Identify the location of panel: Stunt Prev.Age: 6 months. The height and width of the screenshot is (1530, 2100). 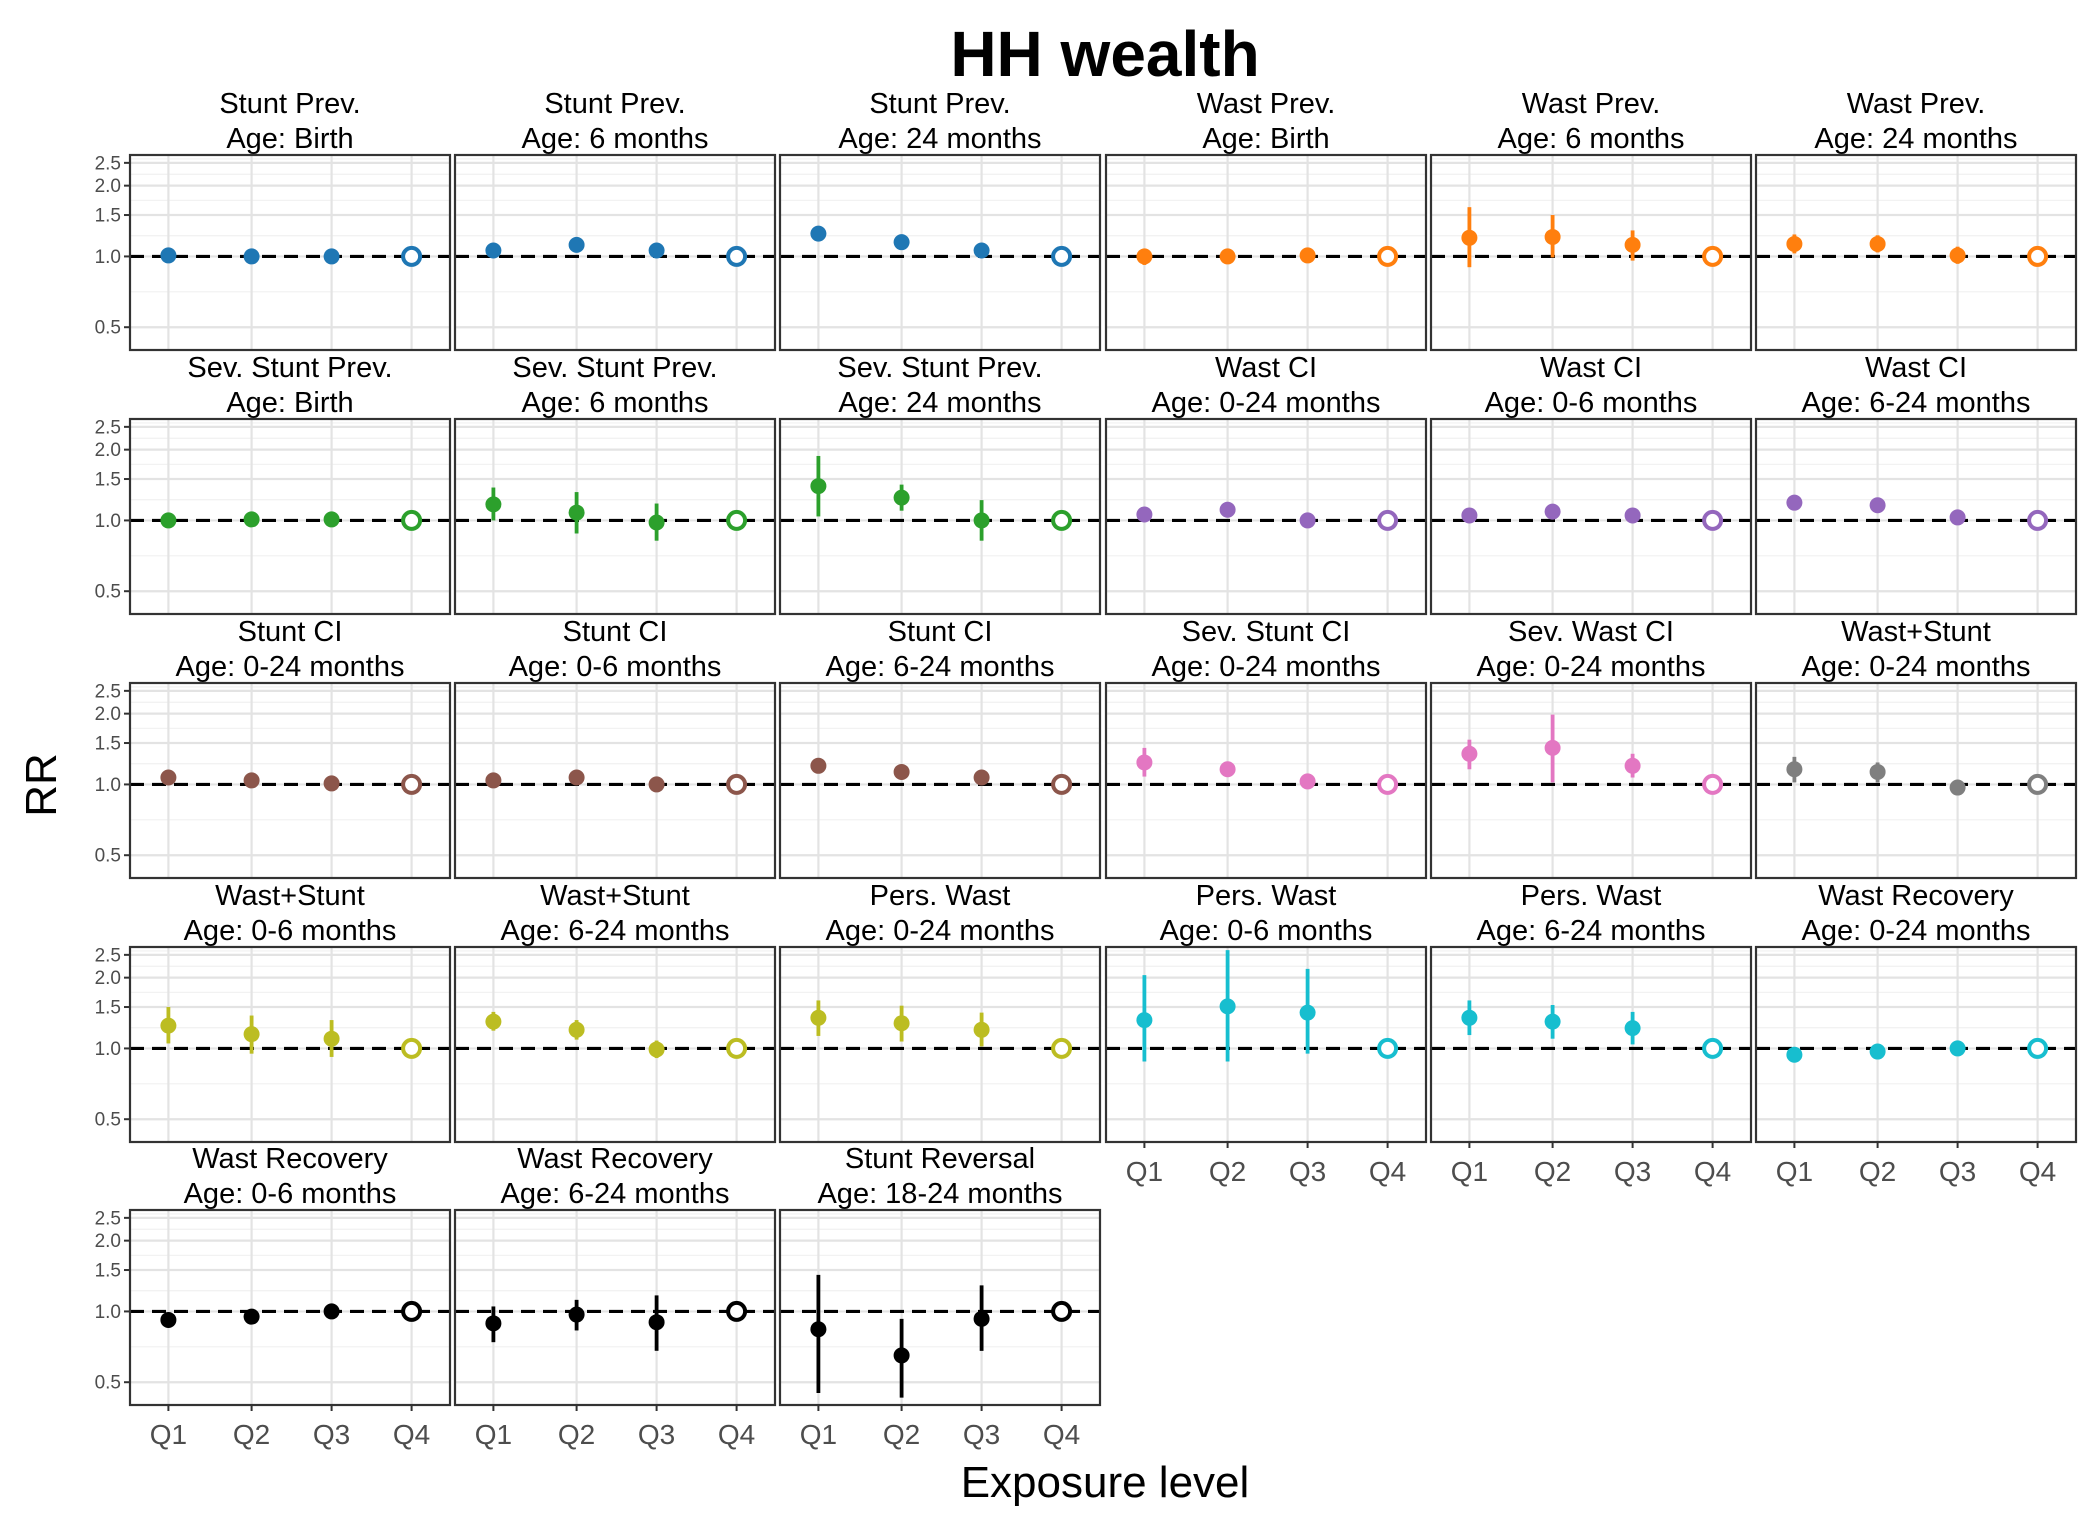
(615, 220).